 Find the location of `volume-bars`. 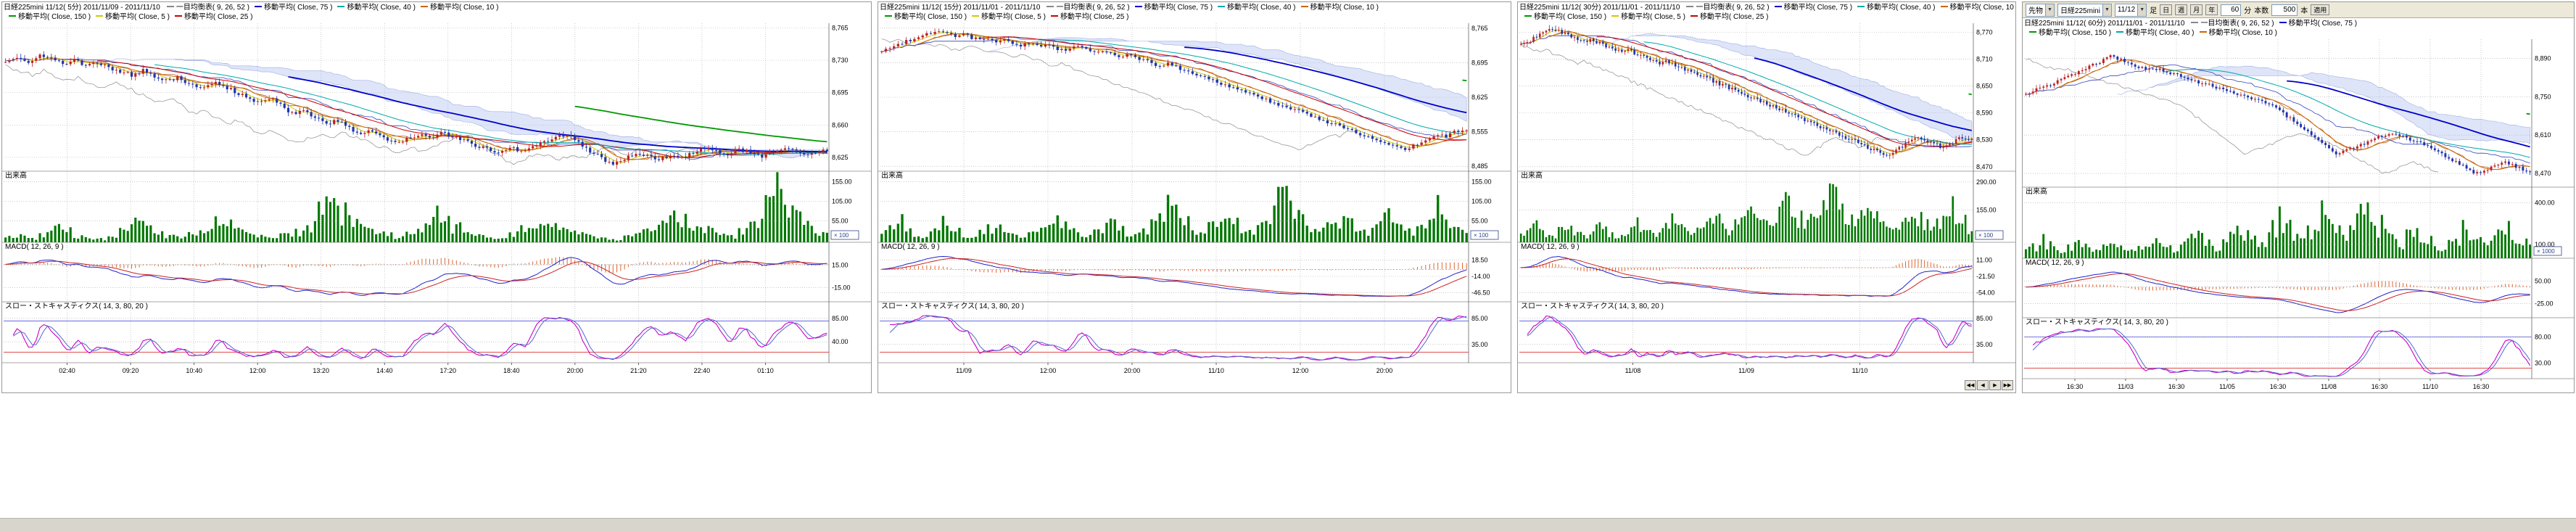

volume-bars is located at coordinates (1746, 211).